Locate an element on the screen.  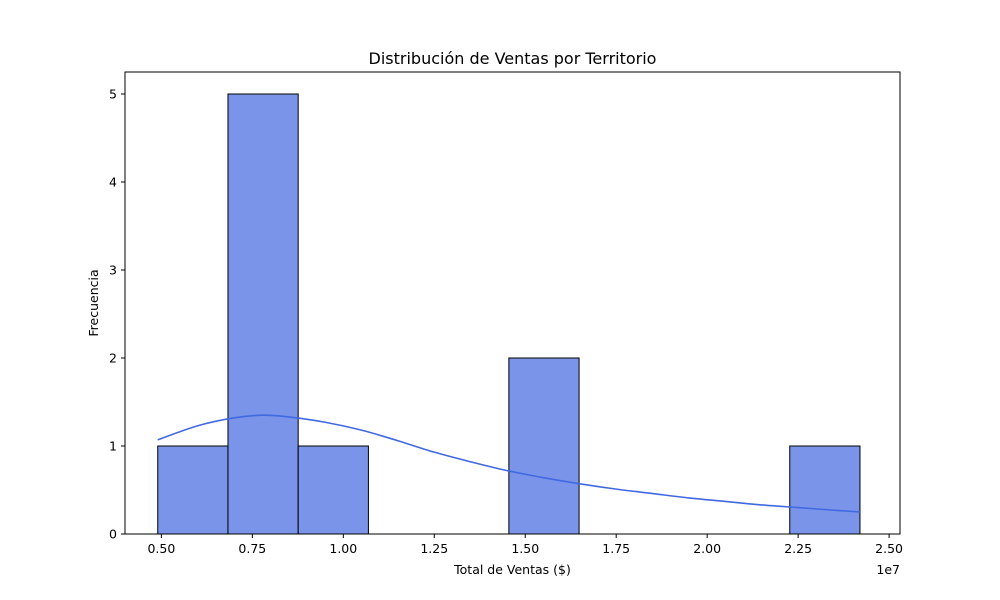
x-tick-label: 2.25 is located at coordinates (798, 548).